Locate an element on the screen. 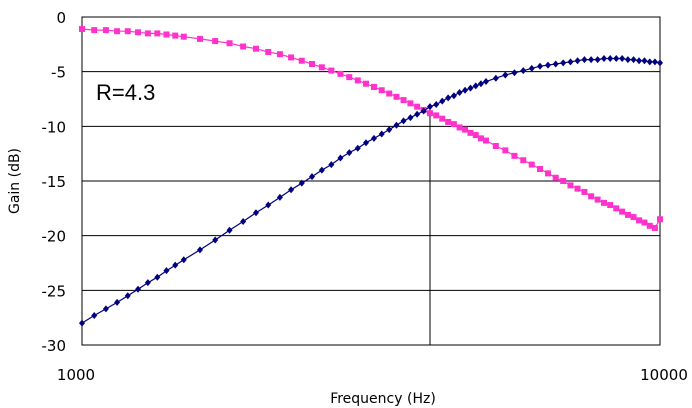 The image size is (692, 408). y-tick-label: -20 is located at coordinates (54, 237).